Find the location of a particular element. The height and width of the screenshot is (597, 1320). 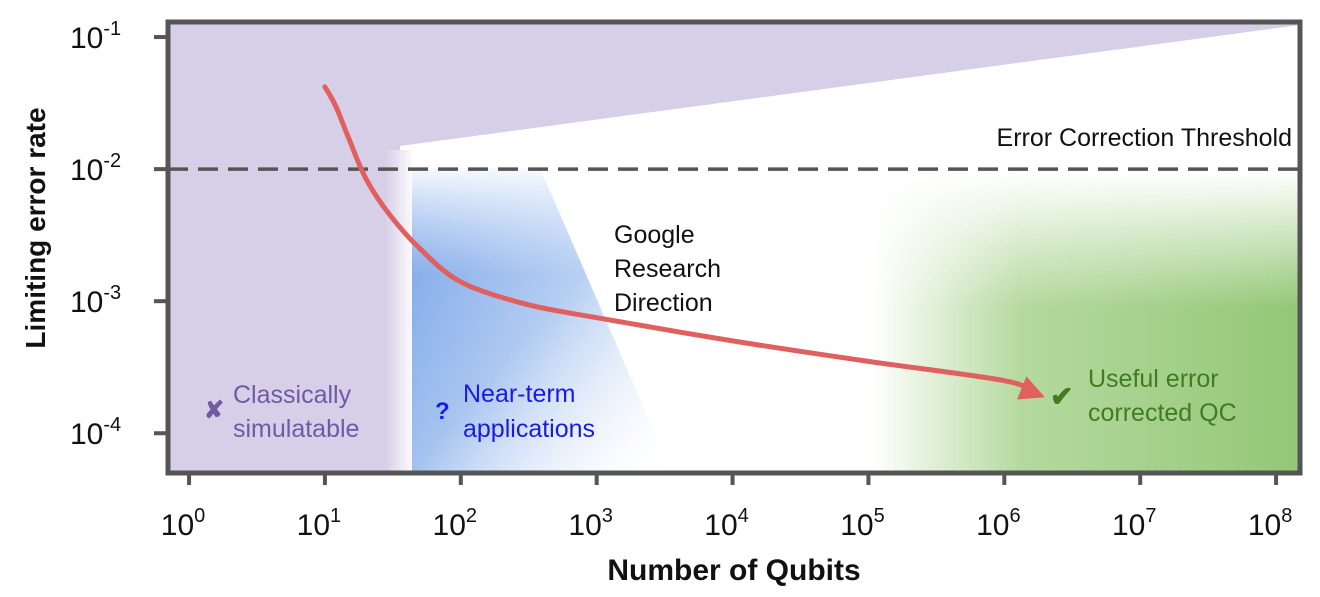

classical-marker-icon: ✘ is located at coordinates (214, 410).